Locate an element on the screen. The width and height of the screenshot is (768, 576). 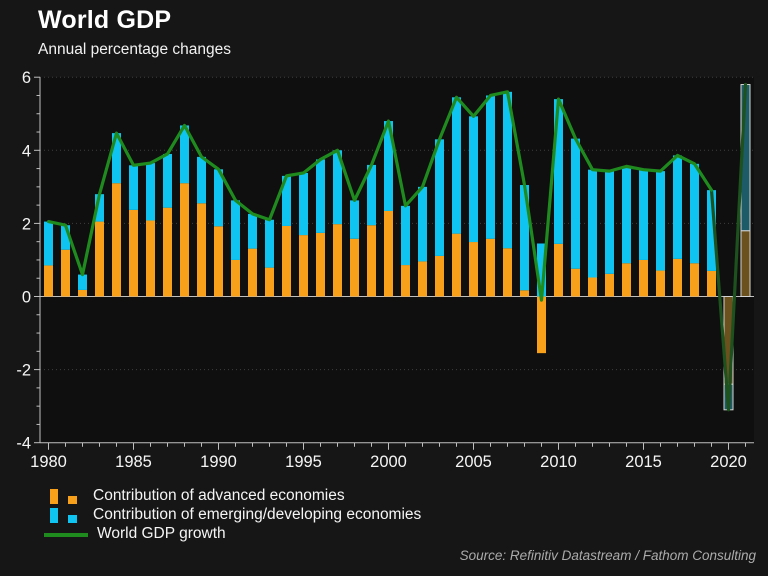
svg-text: 1990 is located at coordinates (218, 462).